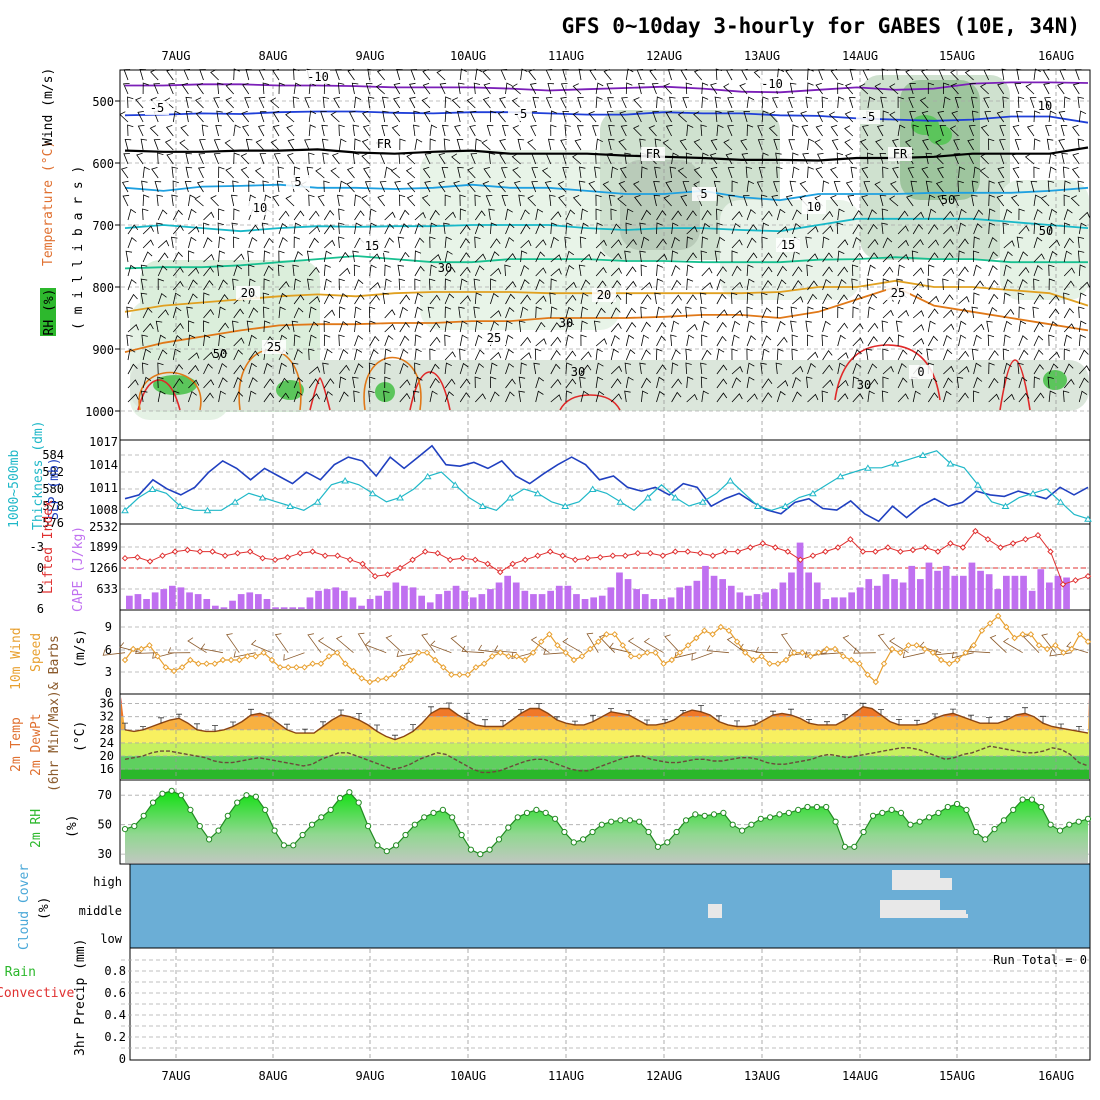 The width and height of the screenshot is (1100, 1100). I want to click on temp-tick-label: 16, so click(107, 769).